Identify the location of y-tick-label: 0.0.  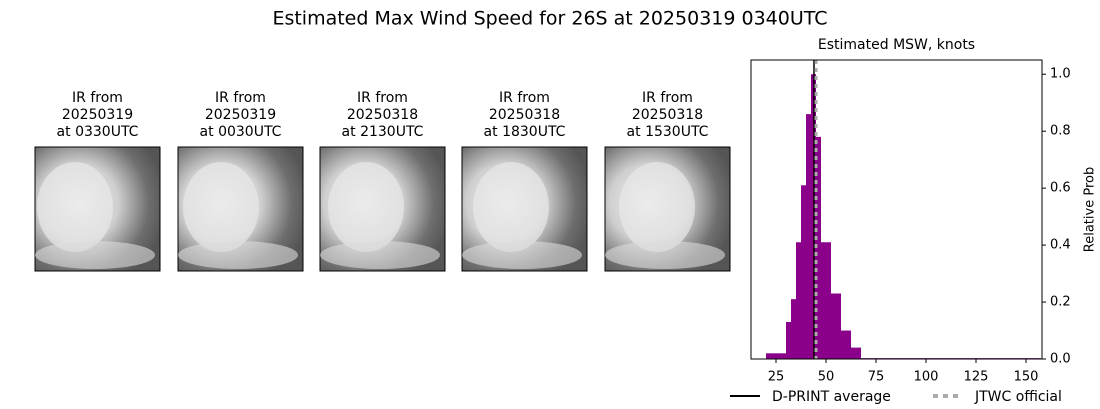
(1060, 359).